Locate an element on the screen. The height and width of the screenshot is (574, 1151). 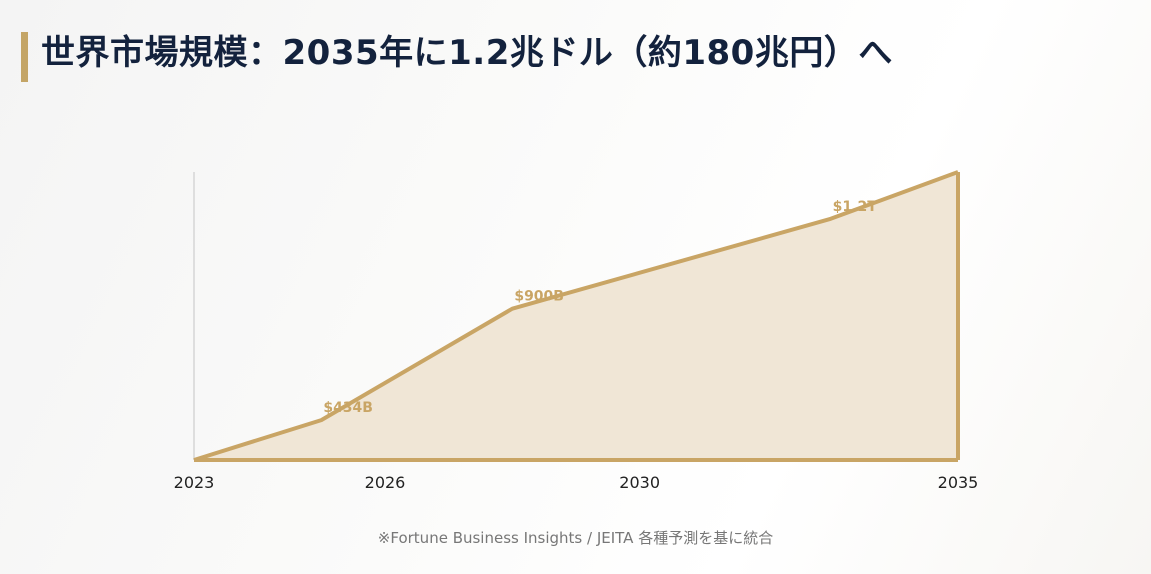
x-tick-label: 2030 is located at coordinates (639, 482).